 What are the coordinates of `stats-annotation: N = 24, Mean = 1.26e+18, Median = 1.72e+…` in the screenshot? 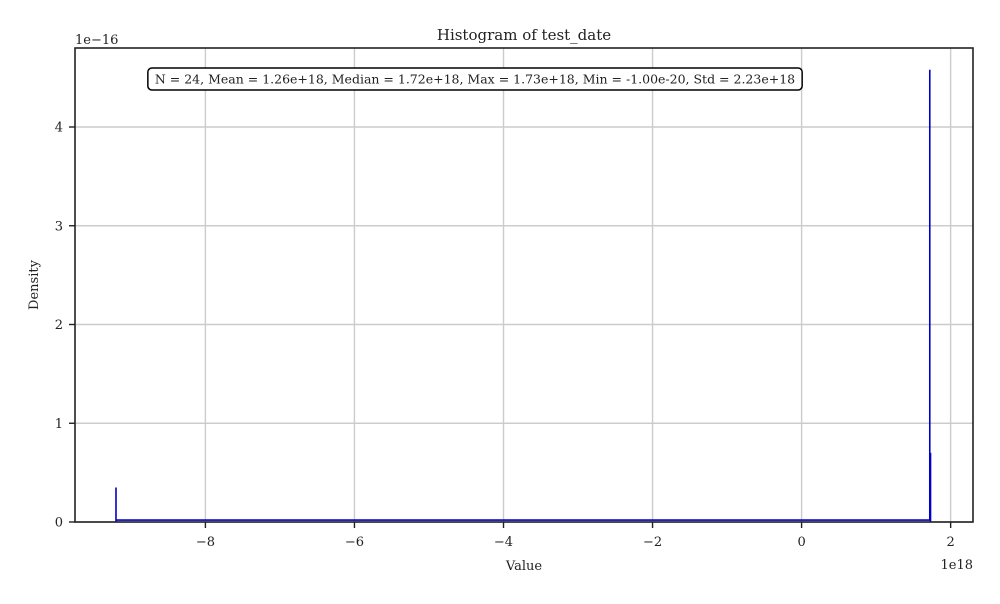 It's located at (475, 79).